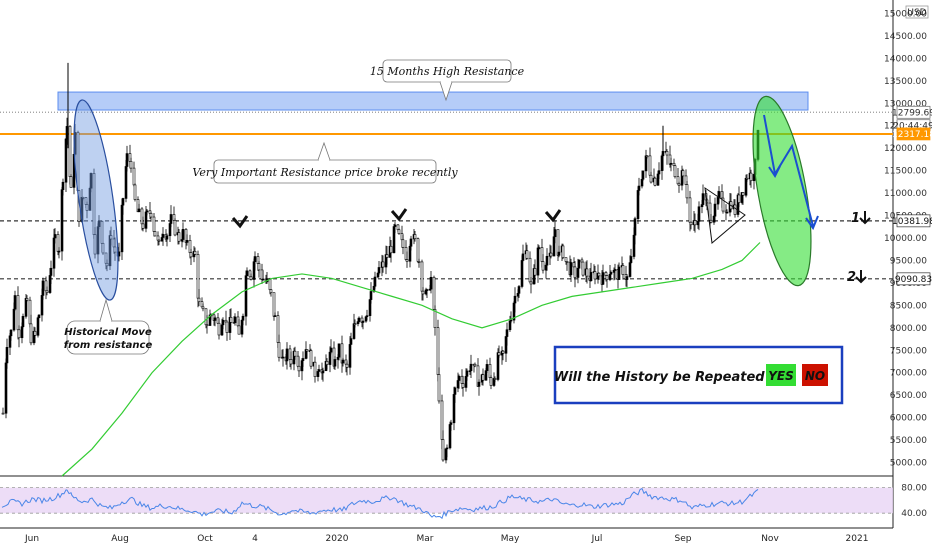 The image size is (932, 550). I want to click on price-tick-label: 13000.00, so click(905, 104).